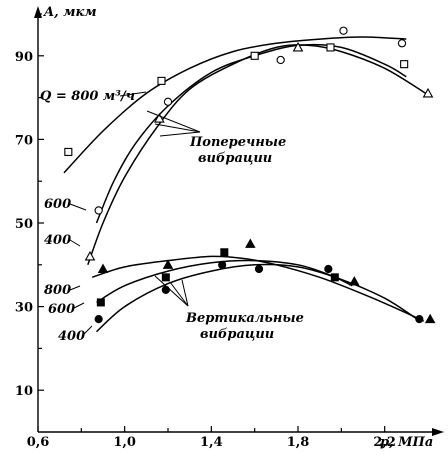 The height and width of the screenshot is (464, 448). I want to click on y-tick-label-50: 50, so click(24, 224).